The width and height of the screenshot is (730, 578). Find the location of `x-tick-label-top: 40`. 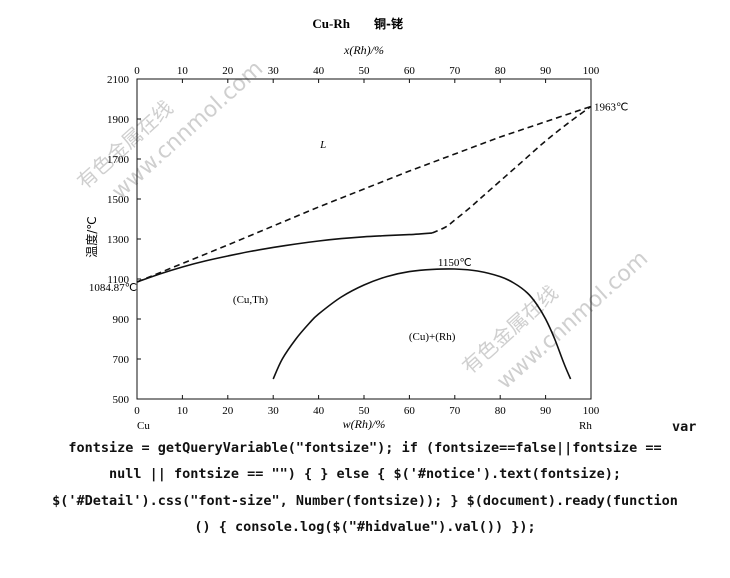

x-tick-label-top: 40 is located at coordinates (319, 71).